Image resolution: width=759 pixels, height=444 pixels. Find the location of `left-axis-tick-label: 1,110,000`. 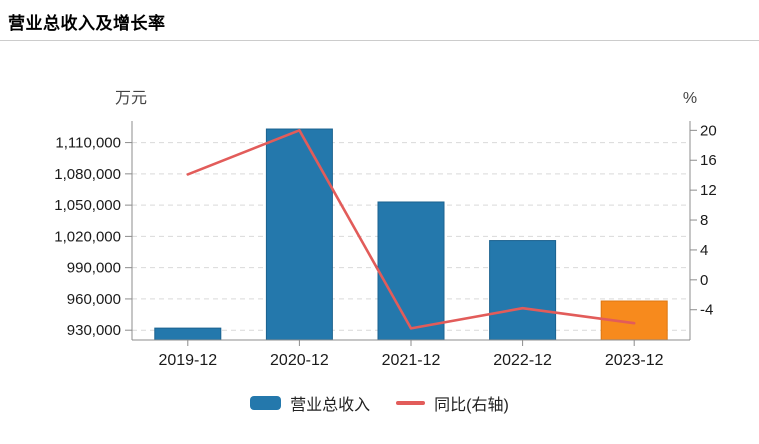

left-axis-tick-label: 1,110,000 is located at coordinates (88, 143).